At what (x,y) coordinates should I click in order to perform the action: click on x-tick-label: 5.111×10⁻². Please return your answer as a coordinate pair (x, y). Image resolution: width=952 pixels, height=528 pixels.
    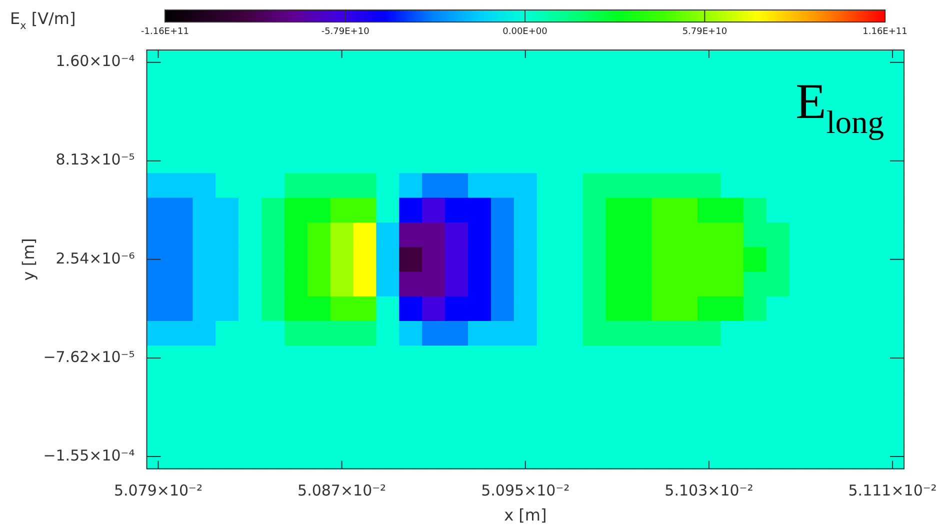
    Looking at the image, I should click on (892, 491).